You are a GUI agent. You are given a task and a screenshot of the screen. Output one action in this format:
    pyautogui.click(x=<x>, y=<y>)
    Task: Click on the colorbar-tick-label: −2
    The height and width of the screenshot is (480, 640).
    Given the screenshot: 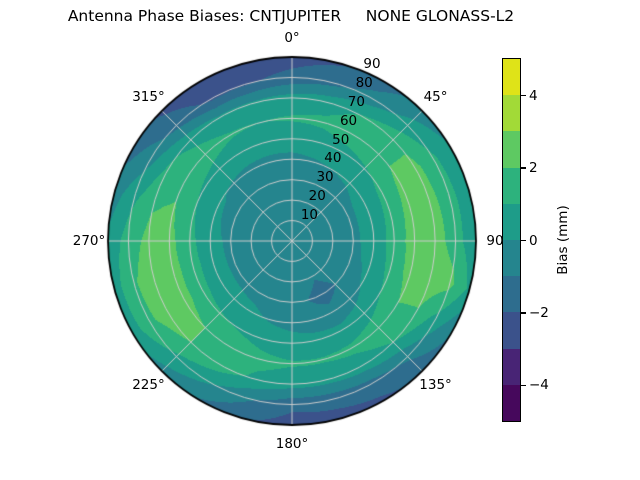 What is the action you would take?
    pyautogui.click(x=539, y=312)
    